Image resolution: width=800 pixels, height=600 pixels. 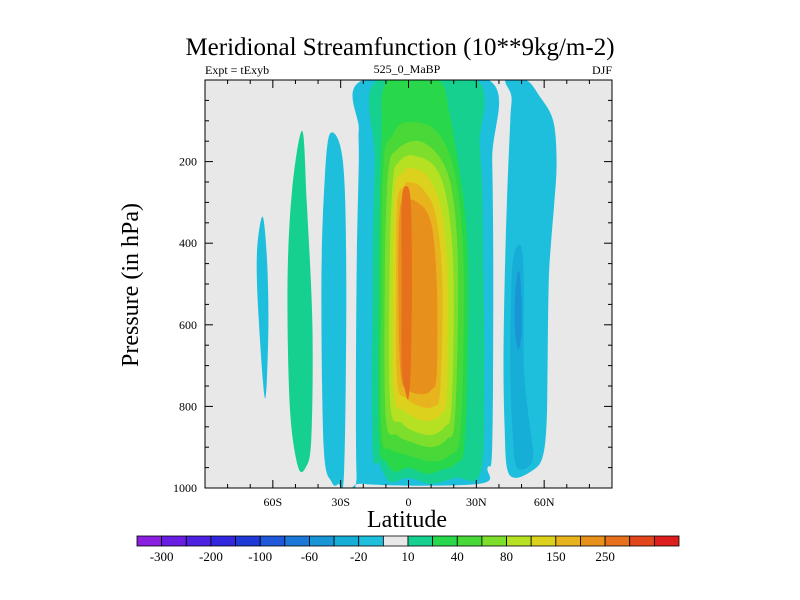 I want to click on y-tick-label: 600, so click(x=188, y=325).